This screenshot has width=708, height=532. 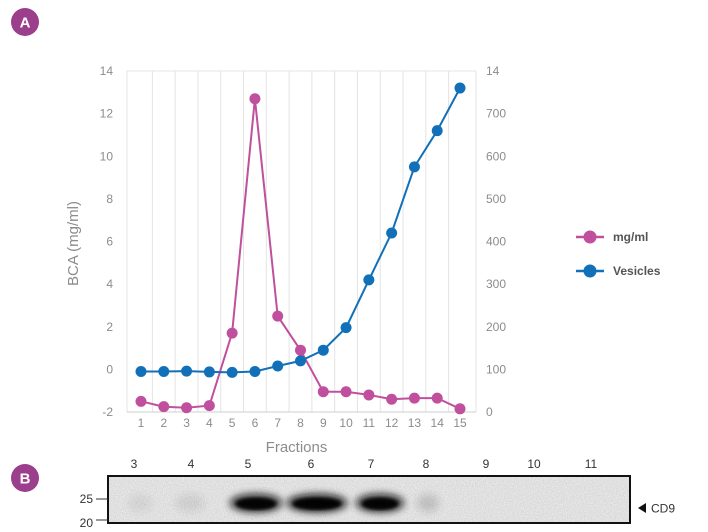 I want to click on mw-marker-25: 25, so click(x=87, y=499).